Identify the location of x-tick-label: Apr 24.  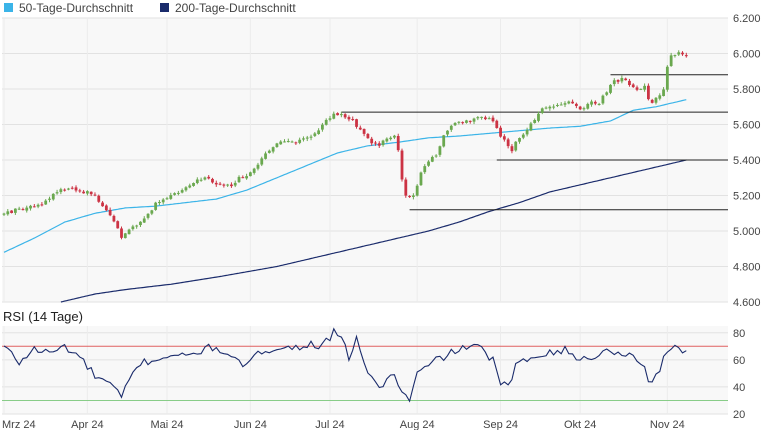
(87, 424).